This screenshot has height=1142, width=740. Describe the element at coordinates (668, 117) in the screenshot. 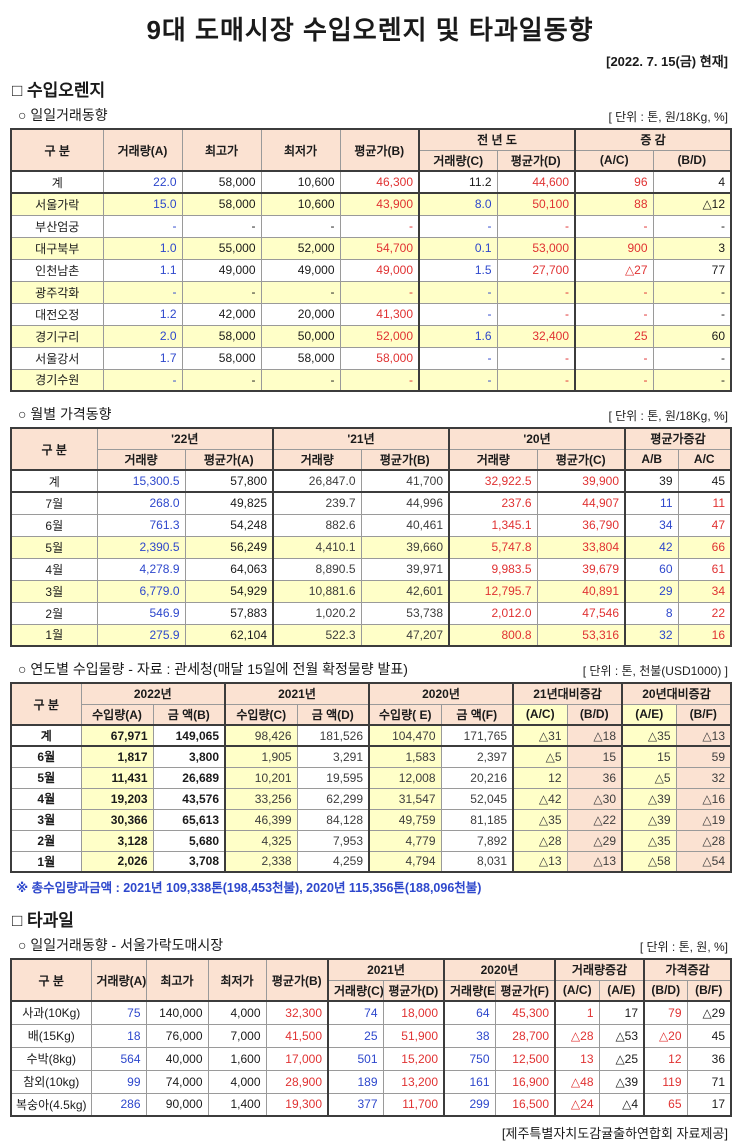

I see `unit-note-daily: [ 단위 : 톤, 원/18Kg, %]` at that location.